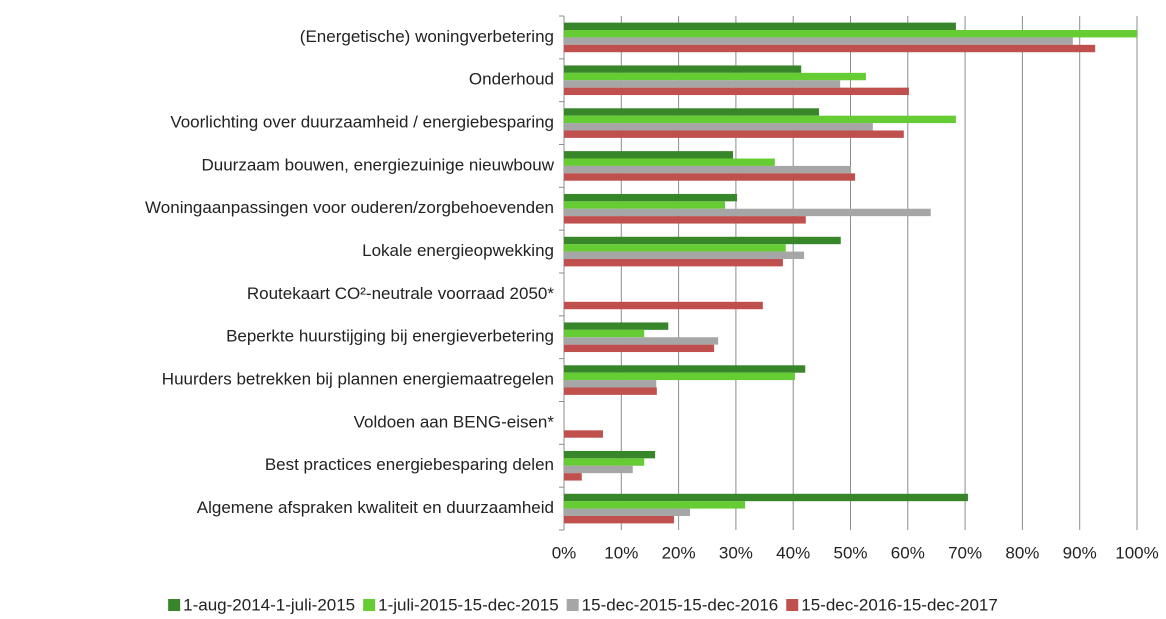  What do you see at coordinates (400, 293) in the screenshot?
I see `y-tick-label: Routekaart CO²-neutrale voorraad 2050*` at bounding box center [400, 293].